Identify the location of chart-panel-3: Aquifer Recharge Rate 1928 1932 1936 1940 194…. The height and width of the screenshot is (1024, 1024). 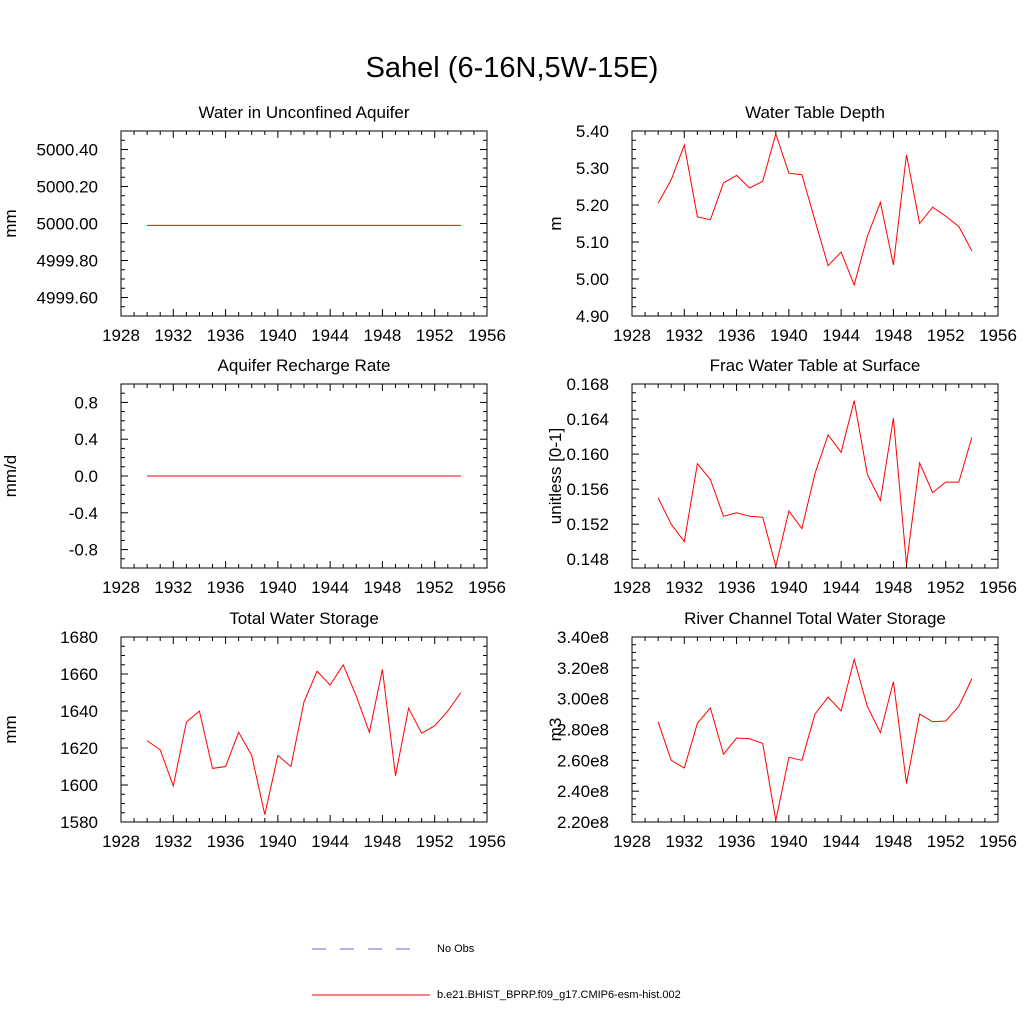
(253, 476).